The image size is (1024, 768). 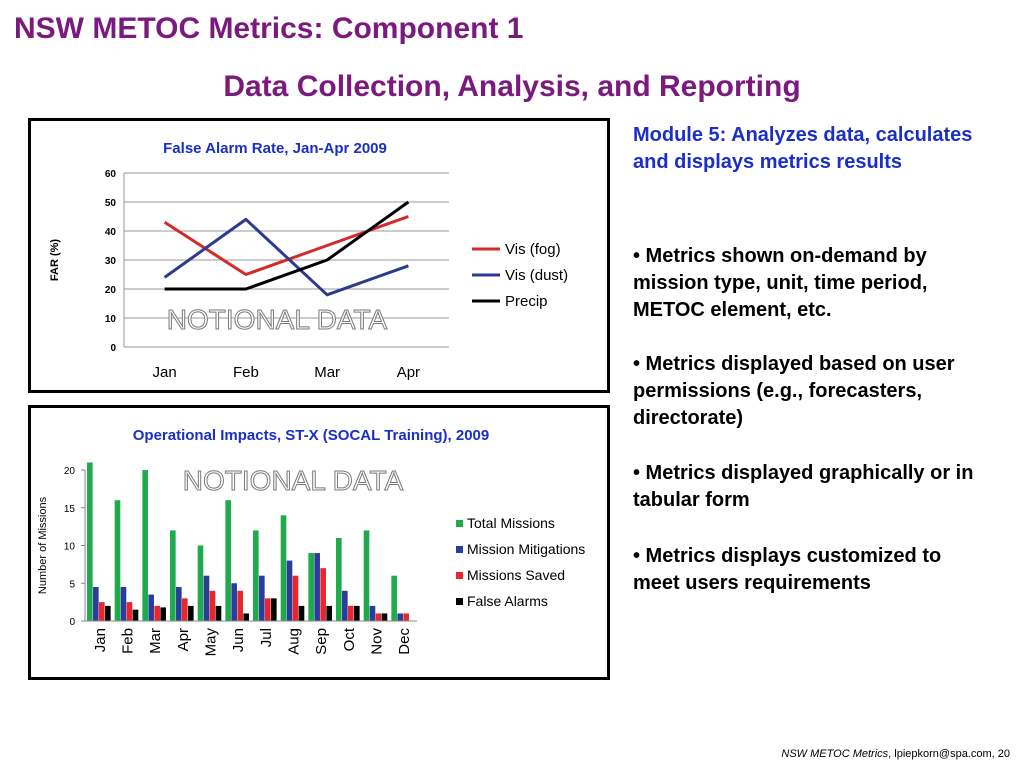 What do you see at coordinates (533, 249) in the screenshot?
I see `legend-label: Vis (fog)` at bounding box center [533, 249].